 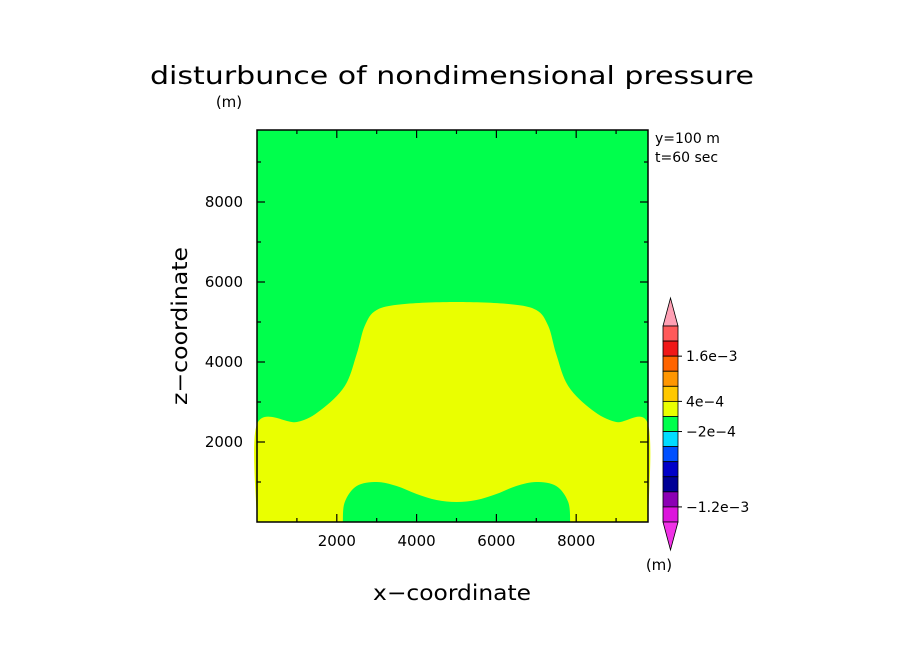 I want to click on annotation-time: t=60 sec, so click(x=686, y=158).